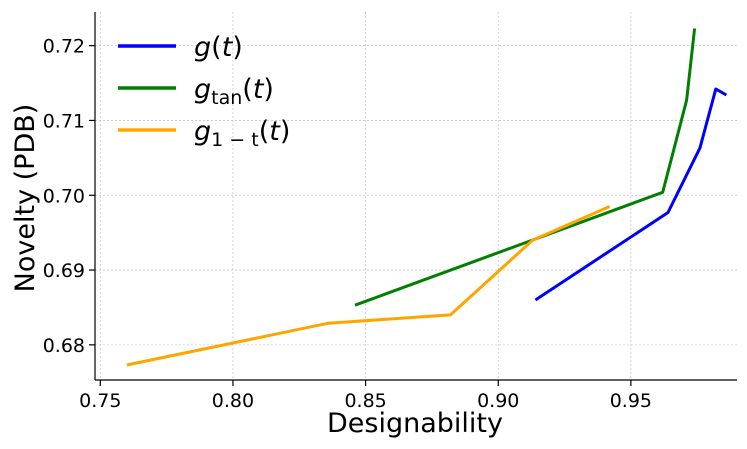 The width and height of the screenshot is (747, 449). Describe the element at coordinates (415, 423) in the screenshot. I see `x-axis-title: Designability` at that location.